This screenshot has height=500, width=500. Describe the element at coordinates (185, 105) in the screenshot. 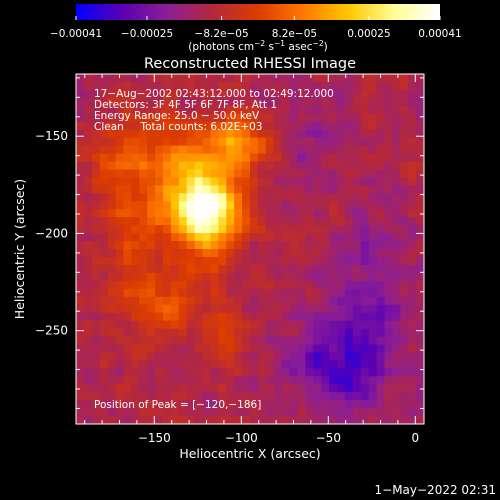

I see `annotation-detectors: Detectors: 3F 4F 5F 6F 7F 8F, Att 1` at that location.